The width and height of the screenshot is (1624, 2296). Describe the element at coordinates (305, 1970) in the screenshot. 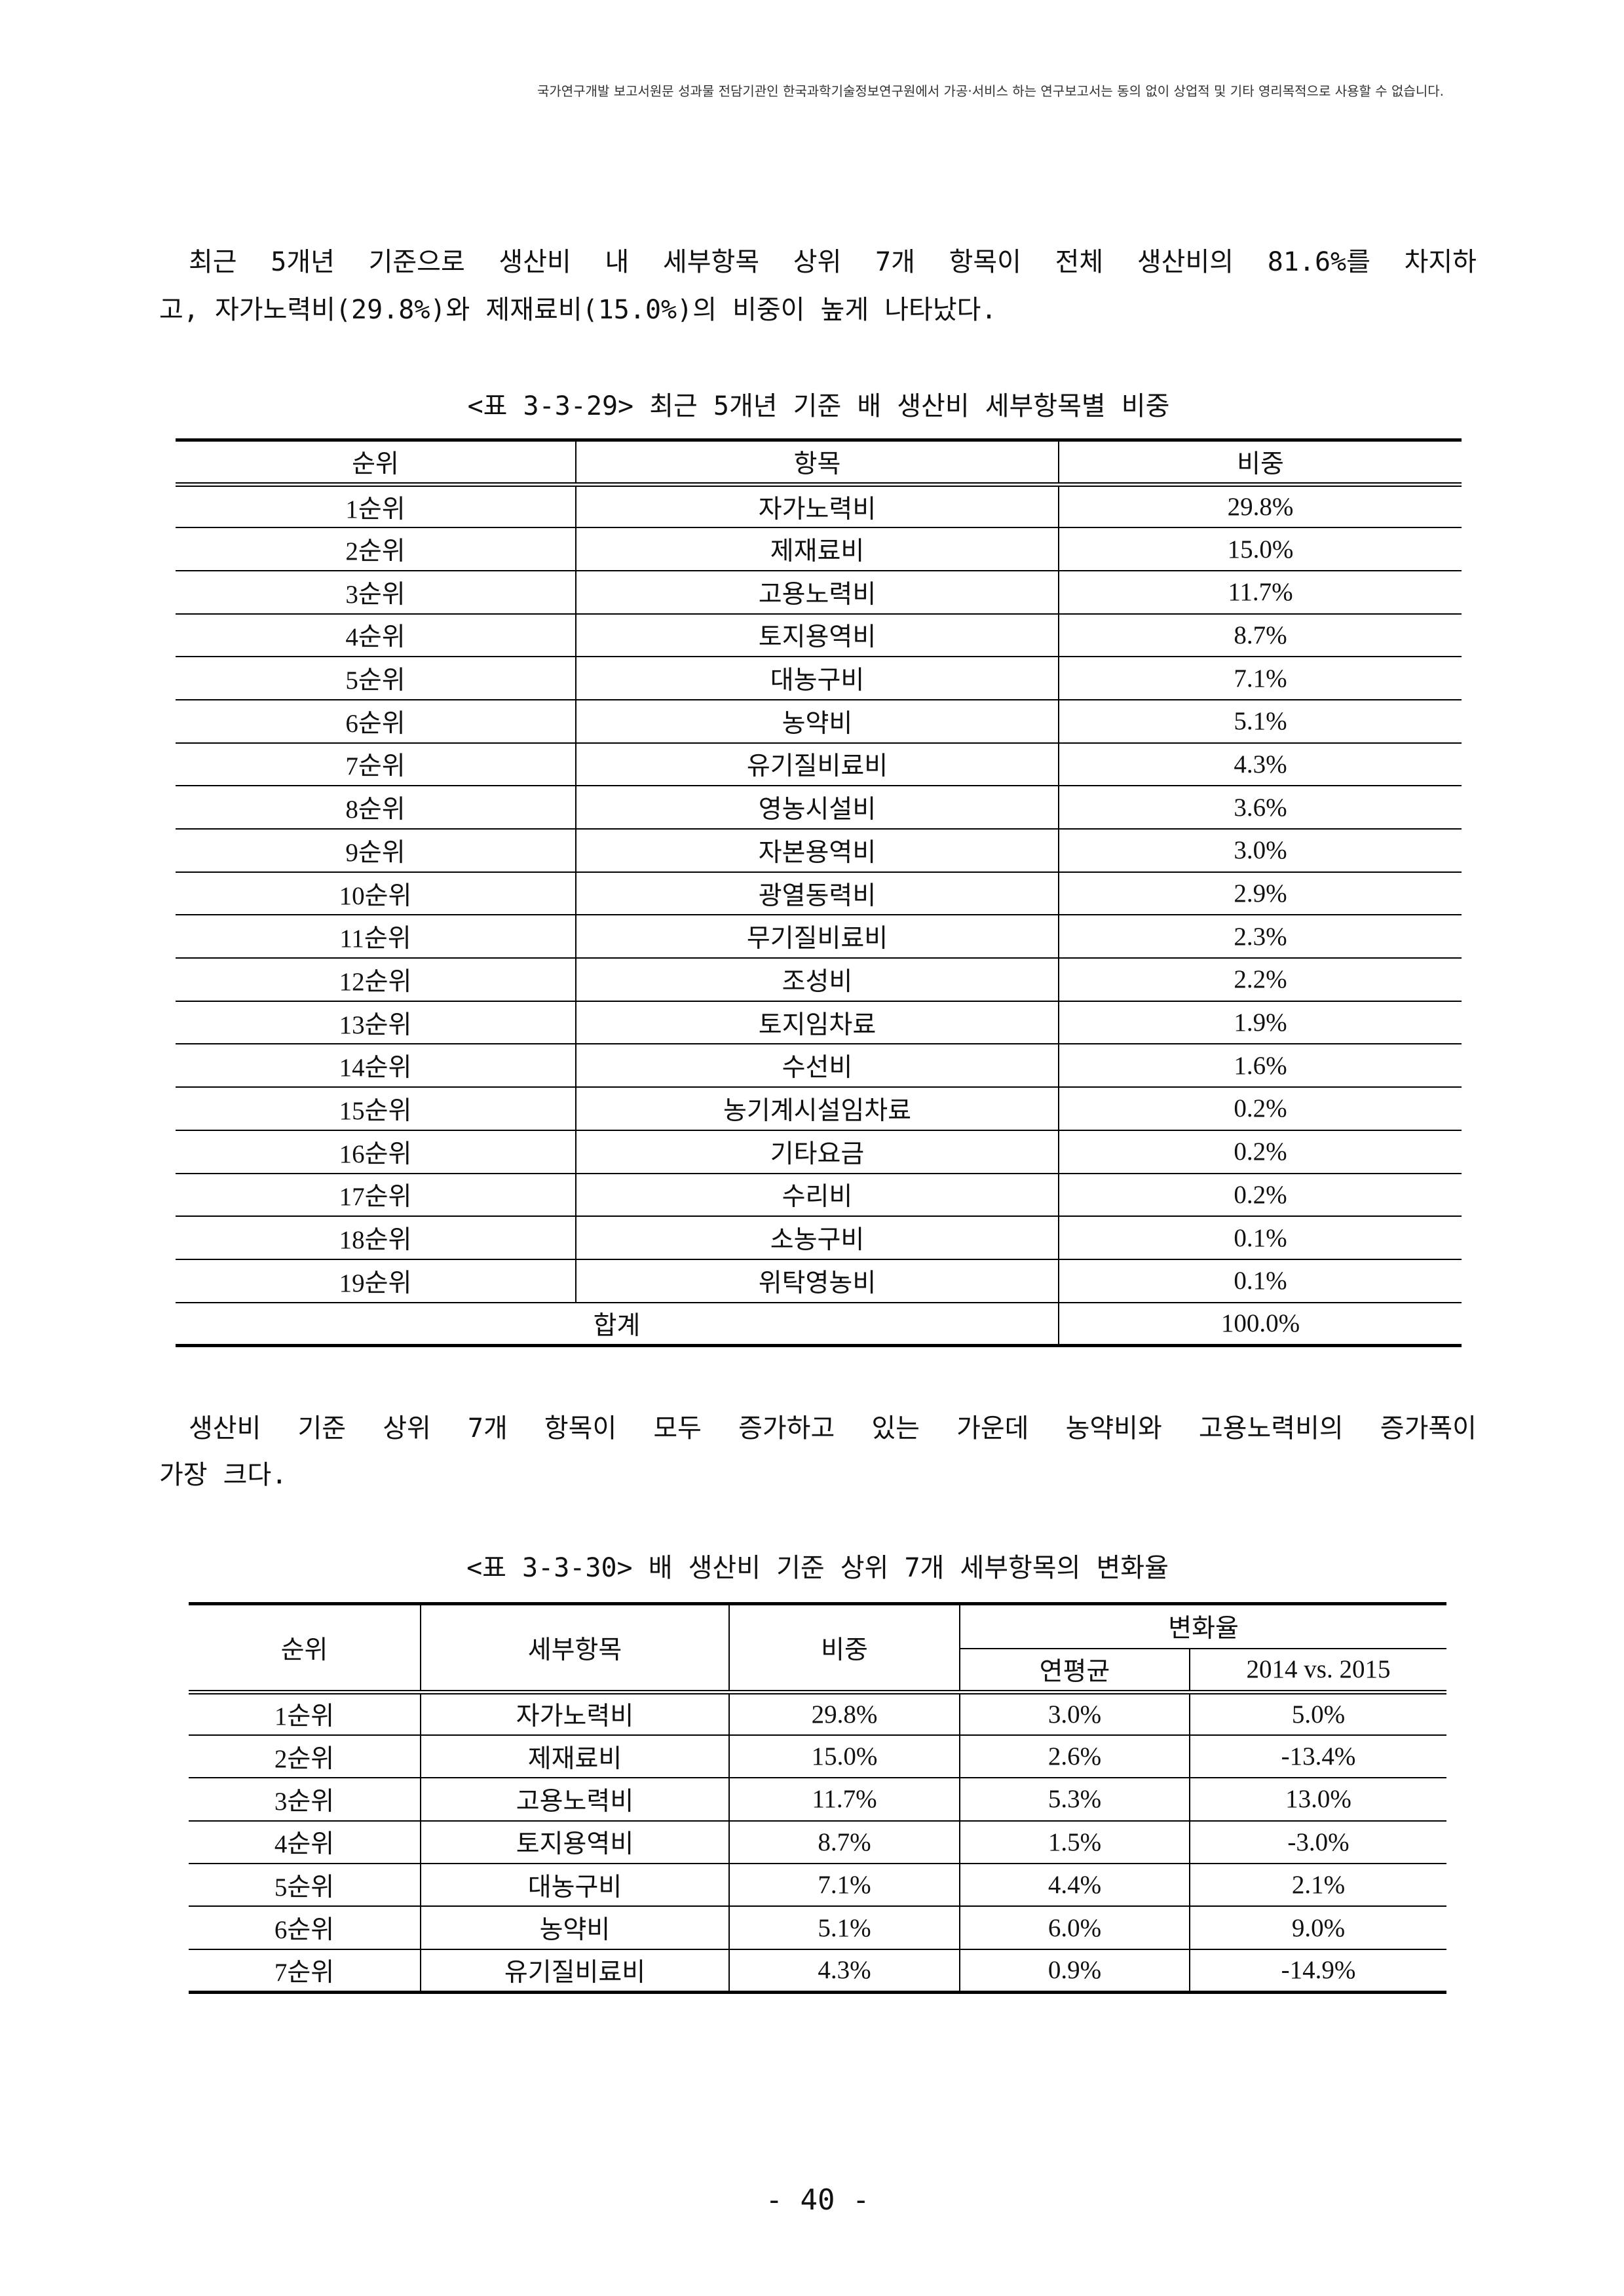

I see `rank-cell: 7순위` at that location.